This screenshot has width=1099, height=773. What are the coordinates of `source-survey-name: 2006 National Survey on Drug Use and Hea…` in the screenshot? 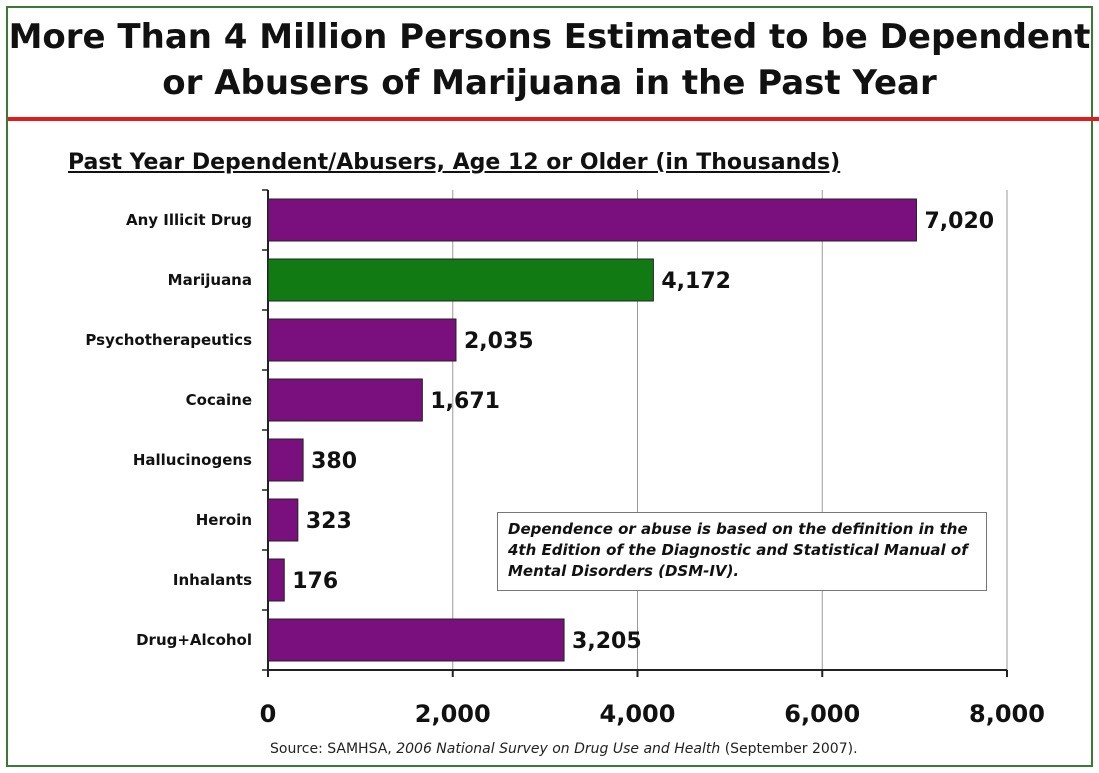 It's located at (558, 749).